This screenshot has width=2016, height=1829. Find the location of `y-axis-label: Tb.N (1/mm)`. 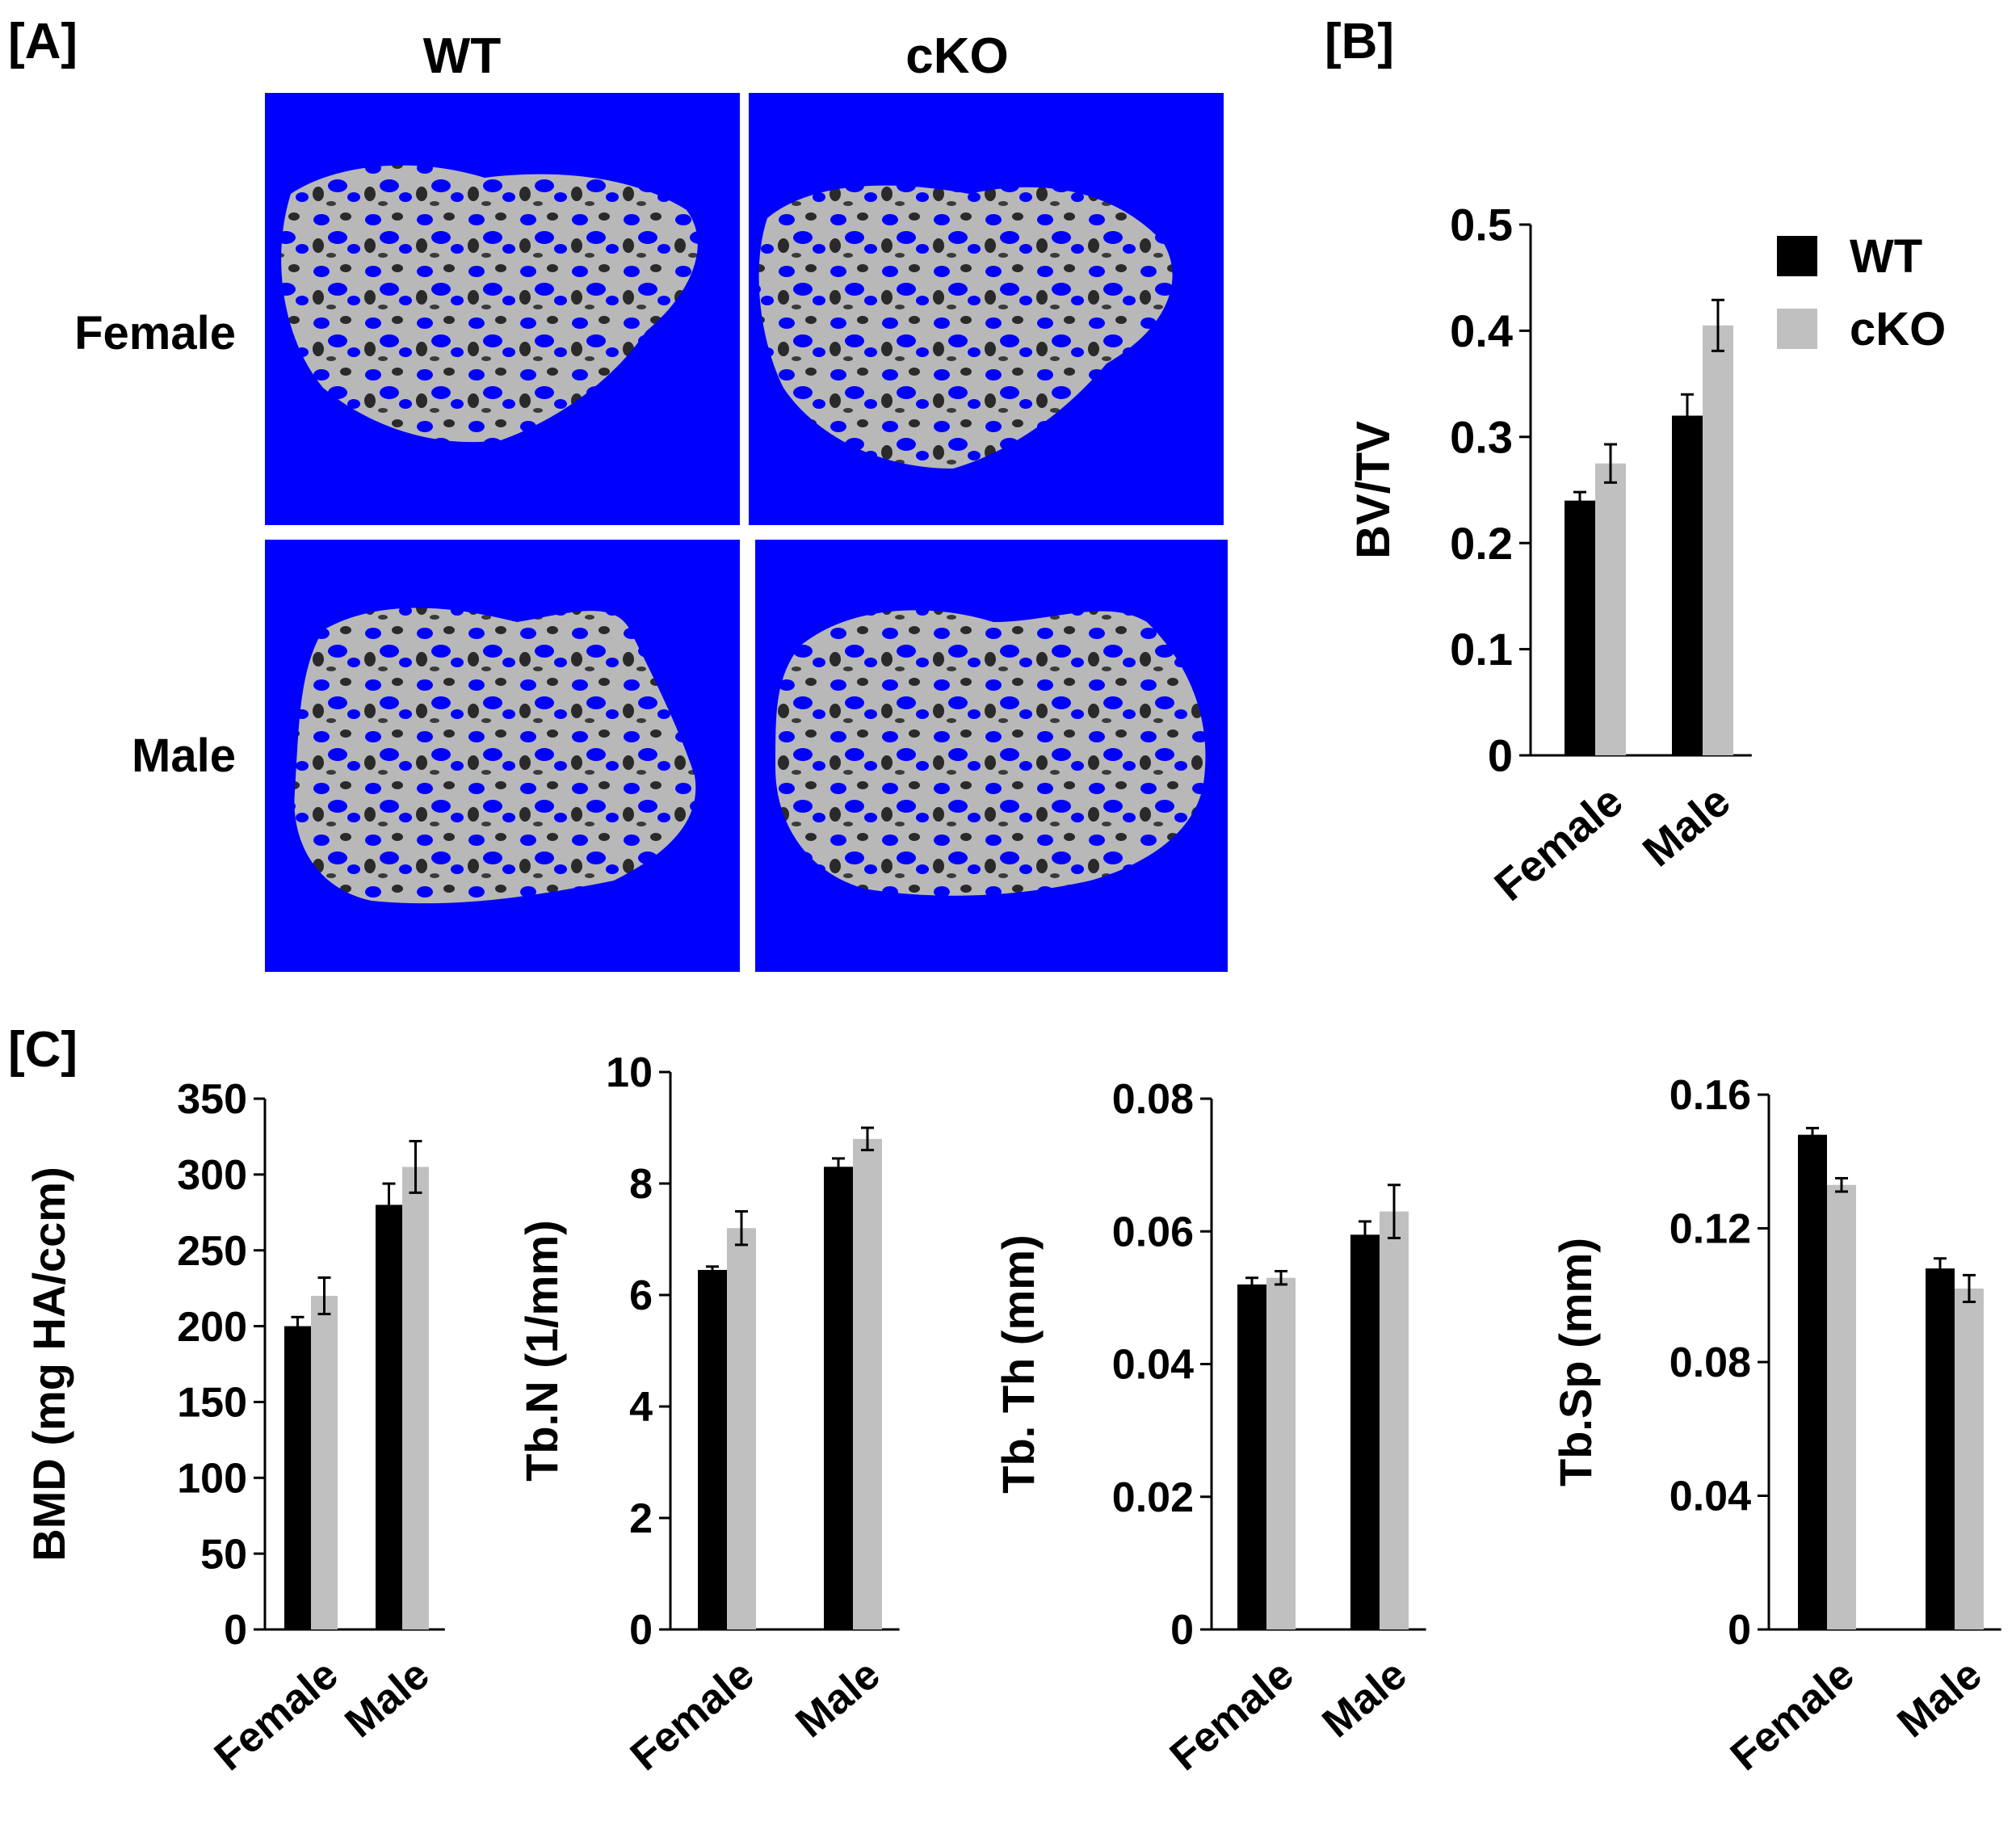

y-axis-label: Tb.N (1/mm) is located at coordinates (541, 1351).